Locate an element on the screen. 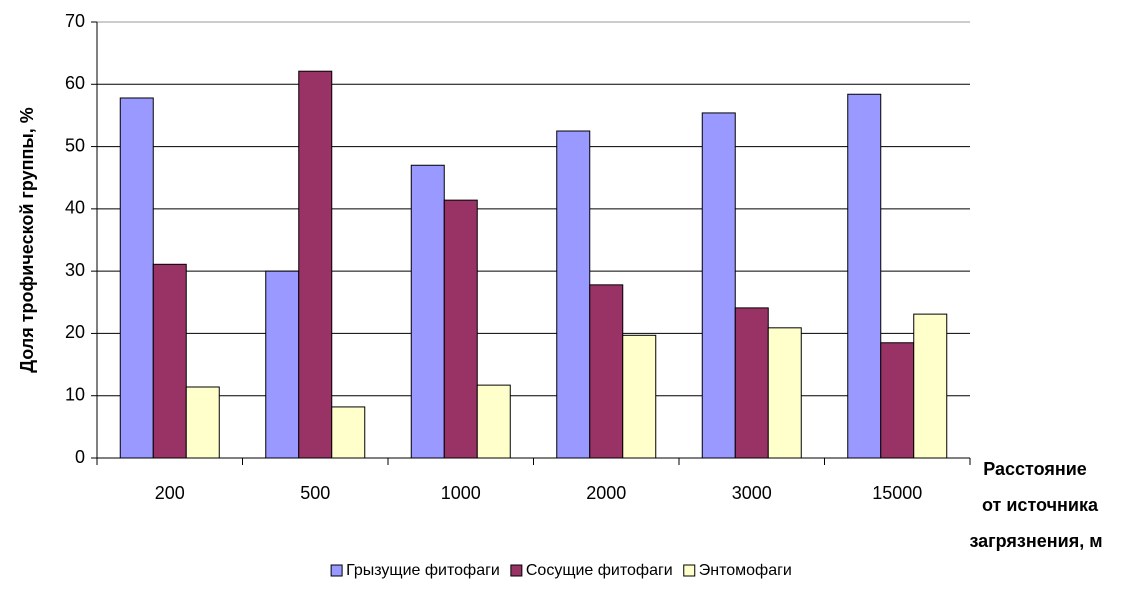  y-tick-label: 0 is located at coordinates (80, 457).